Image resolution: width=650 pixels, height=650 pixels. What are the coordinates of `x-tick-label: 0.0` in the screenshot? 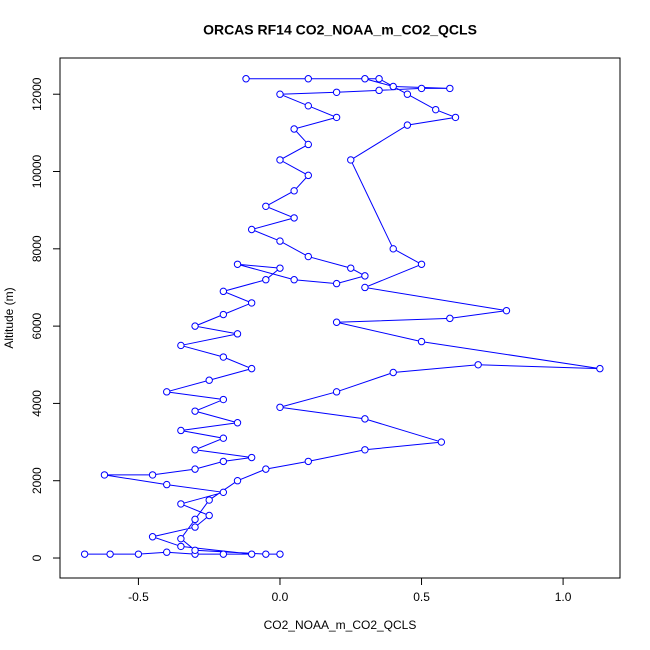 It's located at (280, 597).